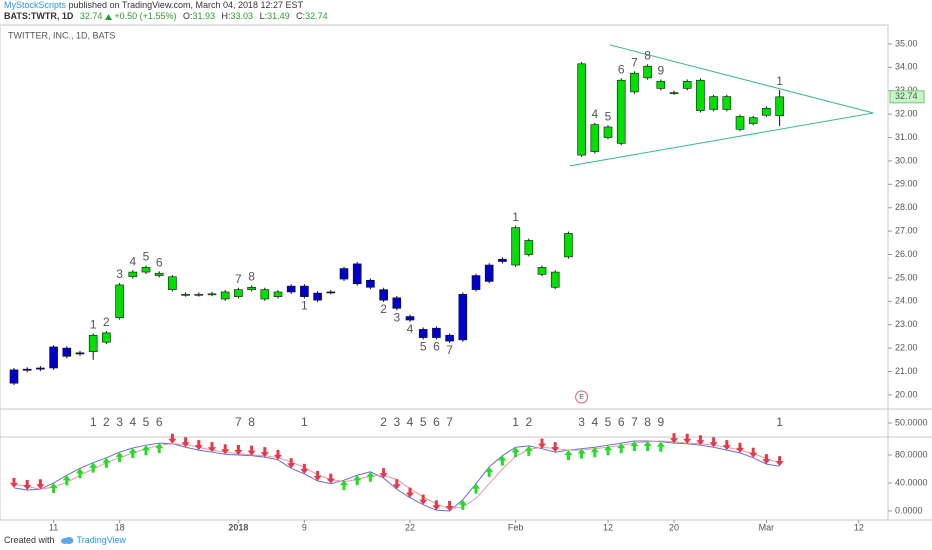  What do you see at coordinates (61, 35) in the screenshot?
I see `chart-title: TWITTER, INC., 1D, BATS` at bounding box center [61, 35].